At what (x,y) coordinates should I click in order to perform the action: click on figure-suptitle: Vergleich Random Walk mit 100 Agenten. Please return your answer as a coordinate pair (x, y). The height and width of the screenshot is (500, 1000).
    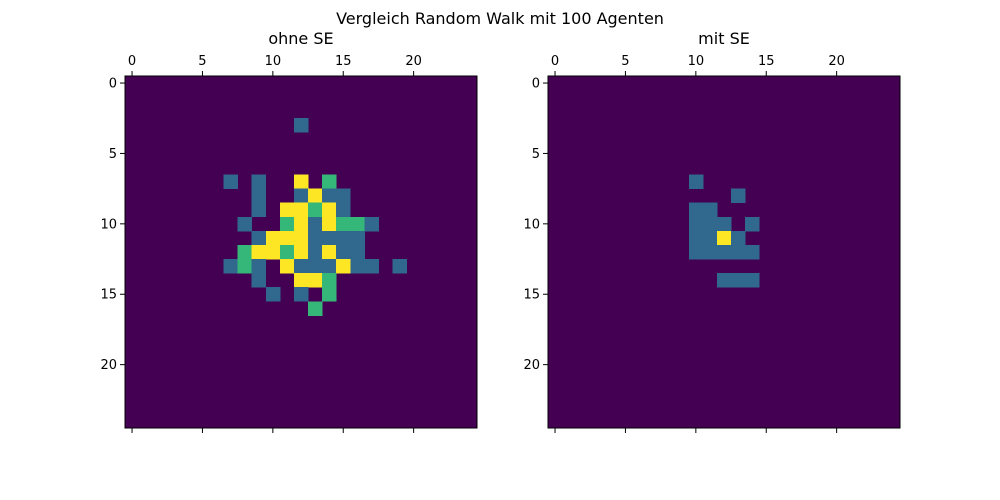
    Looking at the image, I should click on (500, 18).